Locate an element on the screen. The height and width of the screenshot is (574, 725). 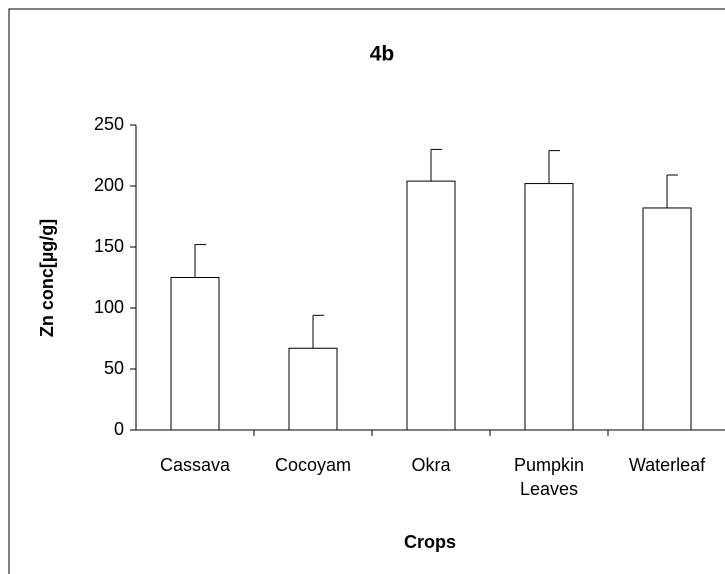
x-axis-label: Crops is located at coordinates (430, 542).